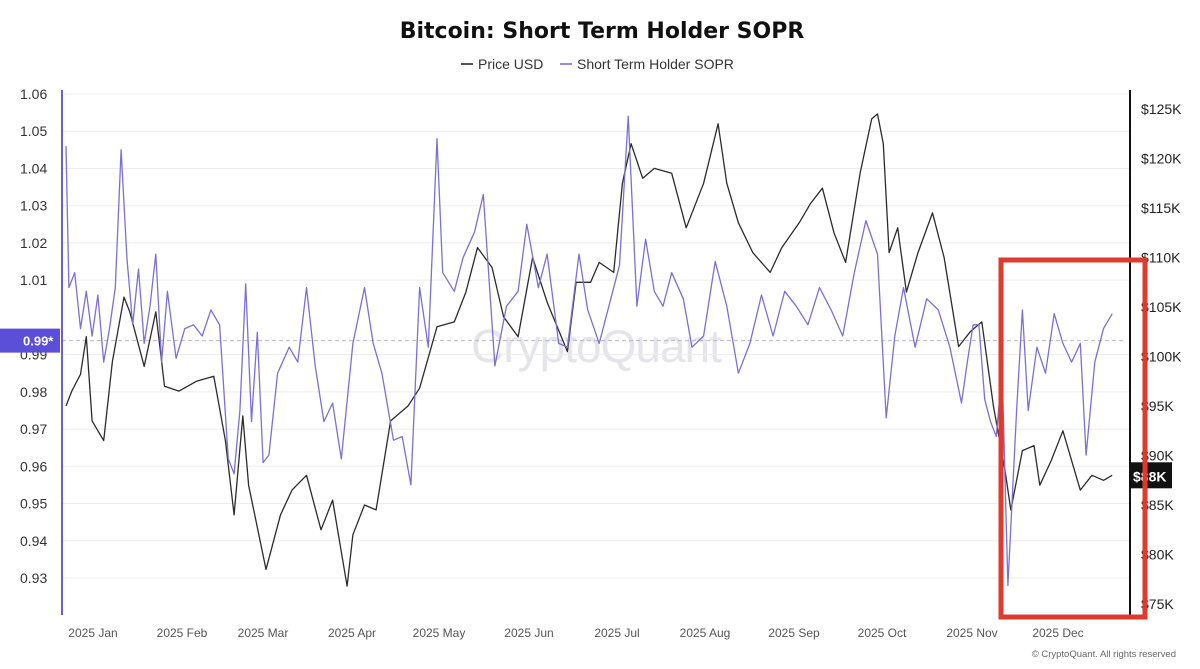  What do you see at coordinates (33, 504) in the screenshot?
I see `y-left-tick-label: 0.95` at bounding box center [33, 504].